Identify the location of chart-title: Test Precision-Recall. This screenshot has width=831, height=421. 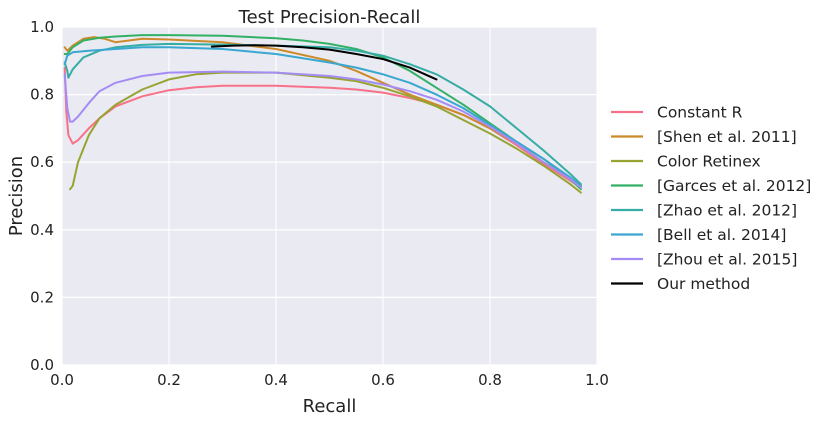
(329, 17).